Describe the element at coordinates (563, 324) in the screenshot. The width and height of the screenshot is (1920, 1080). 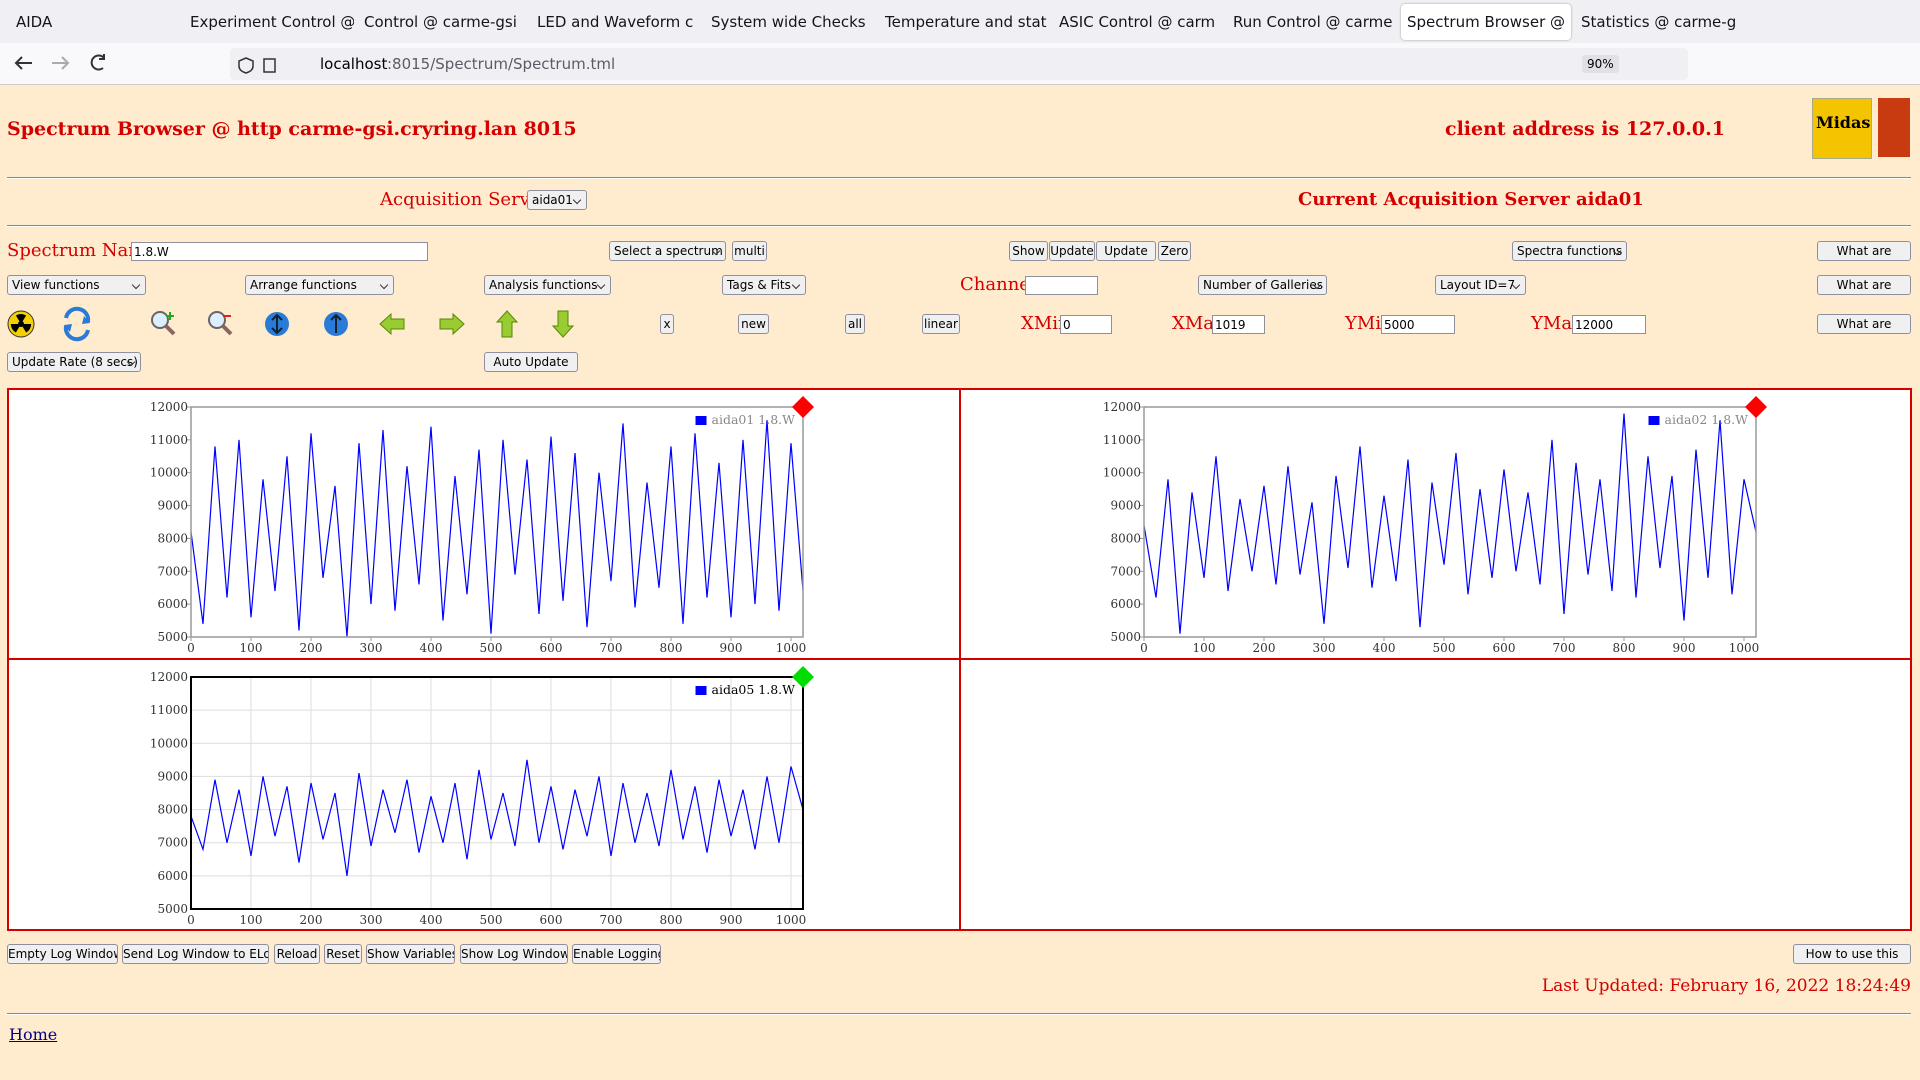
I see `down-arrow` at that location.